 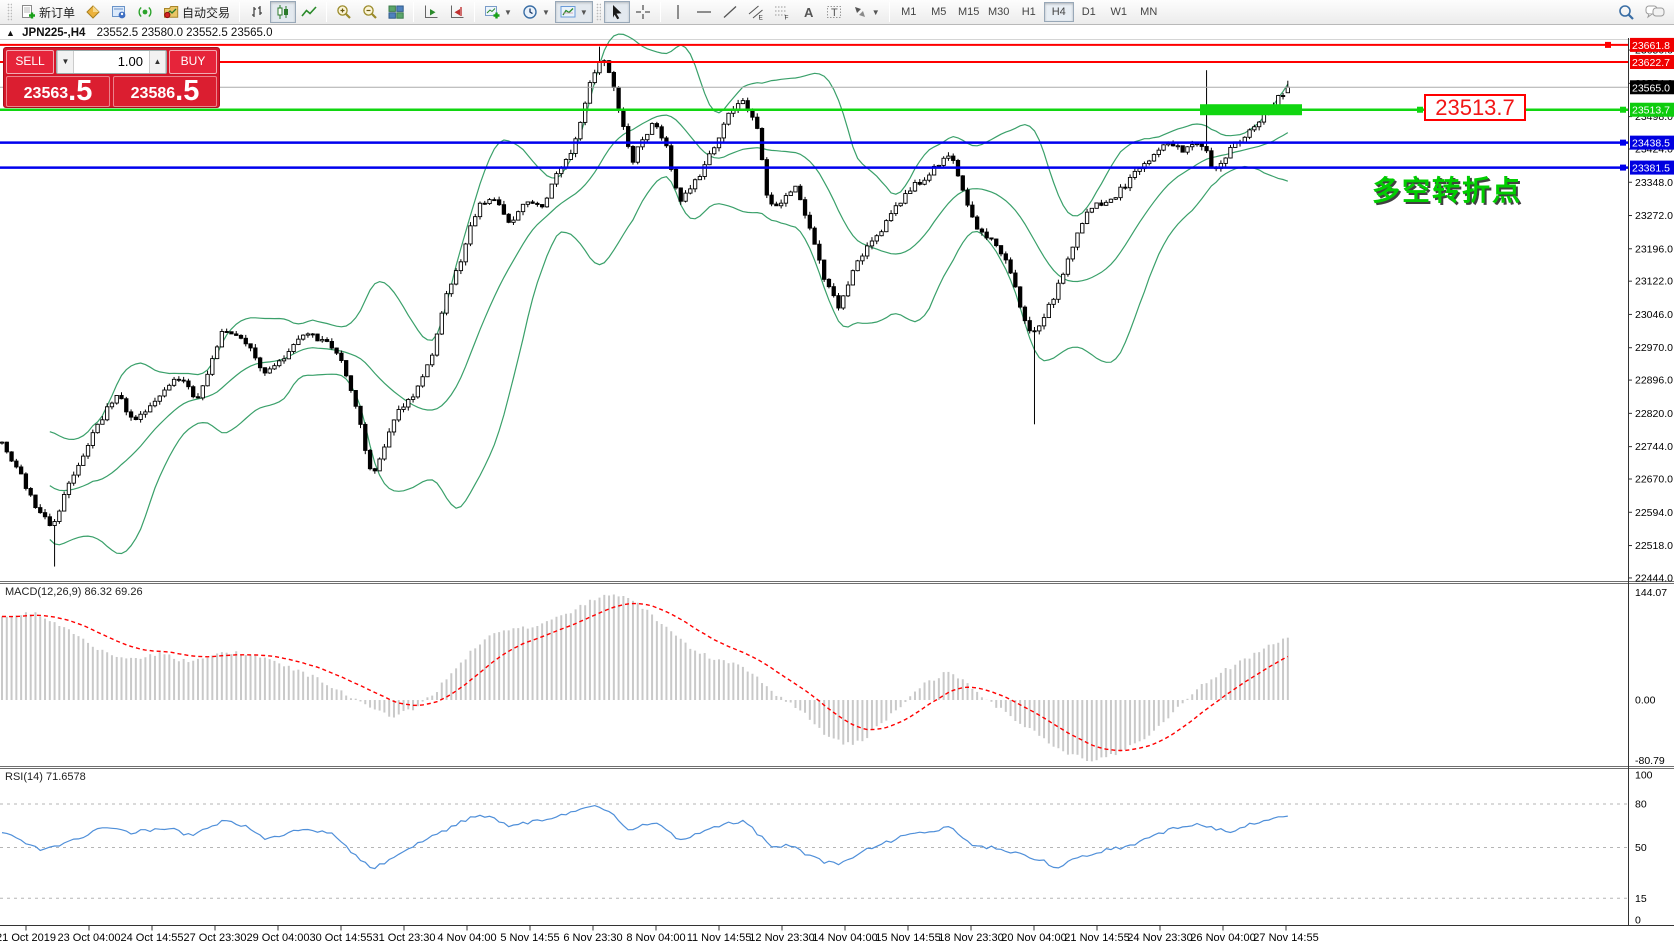 I want to click on timeframe-button-M30: M30, so click(x=999, y=12).